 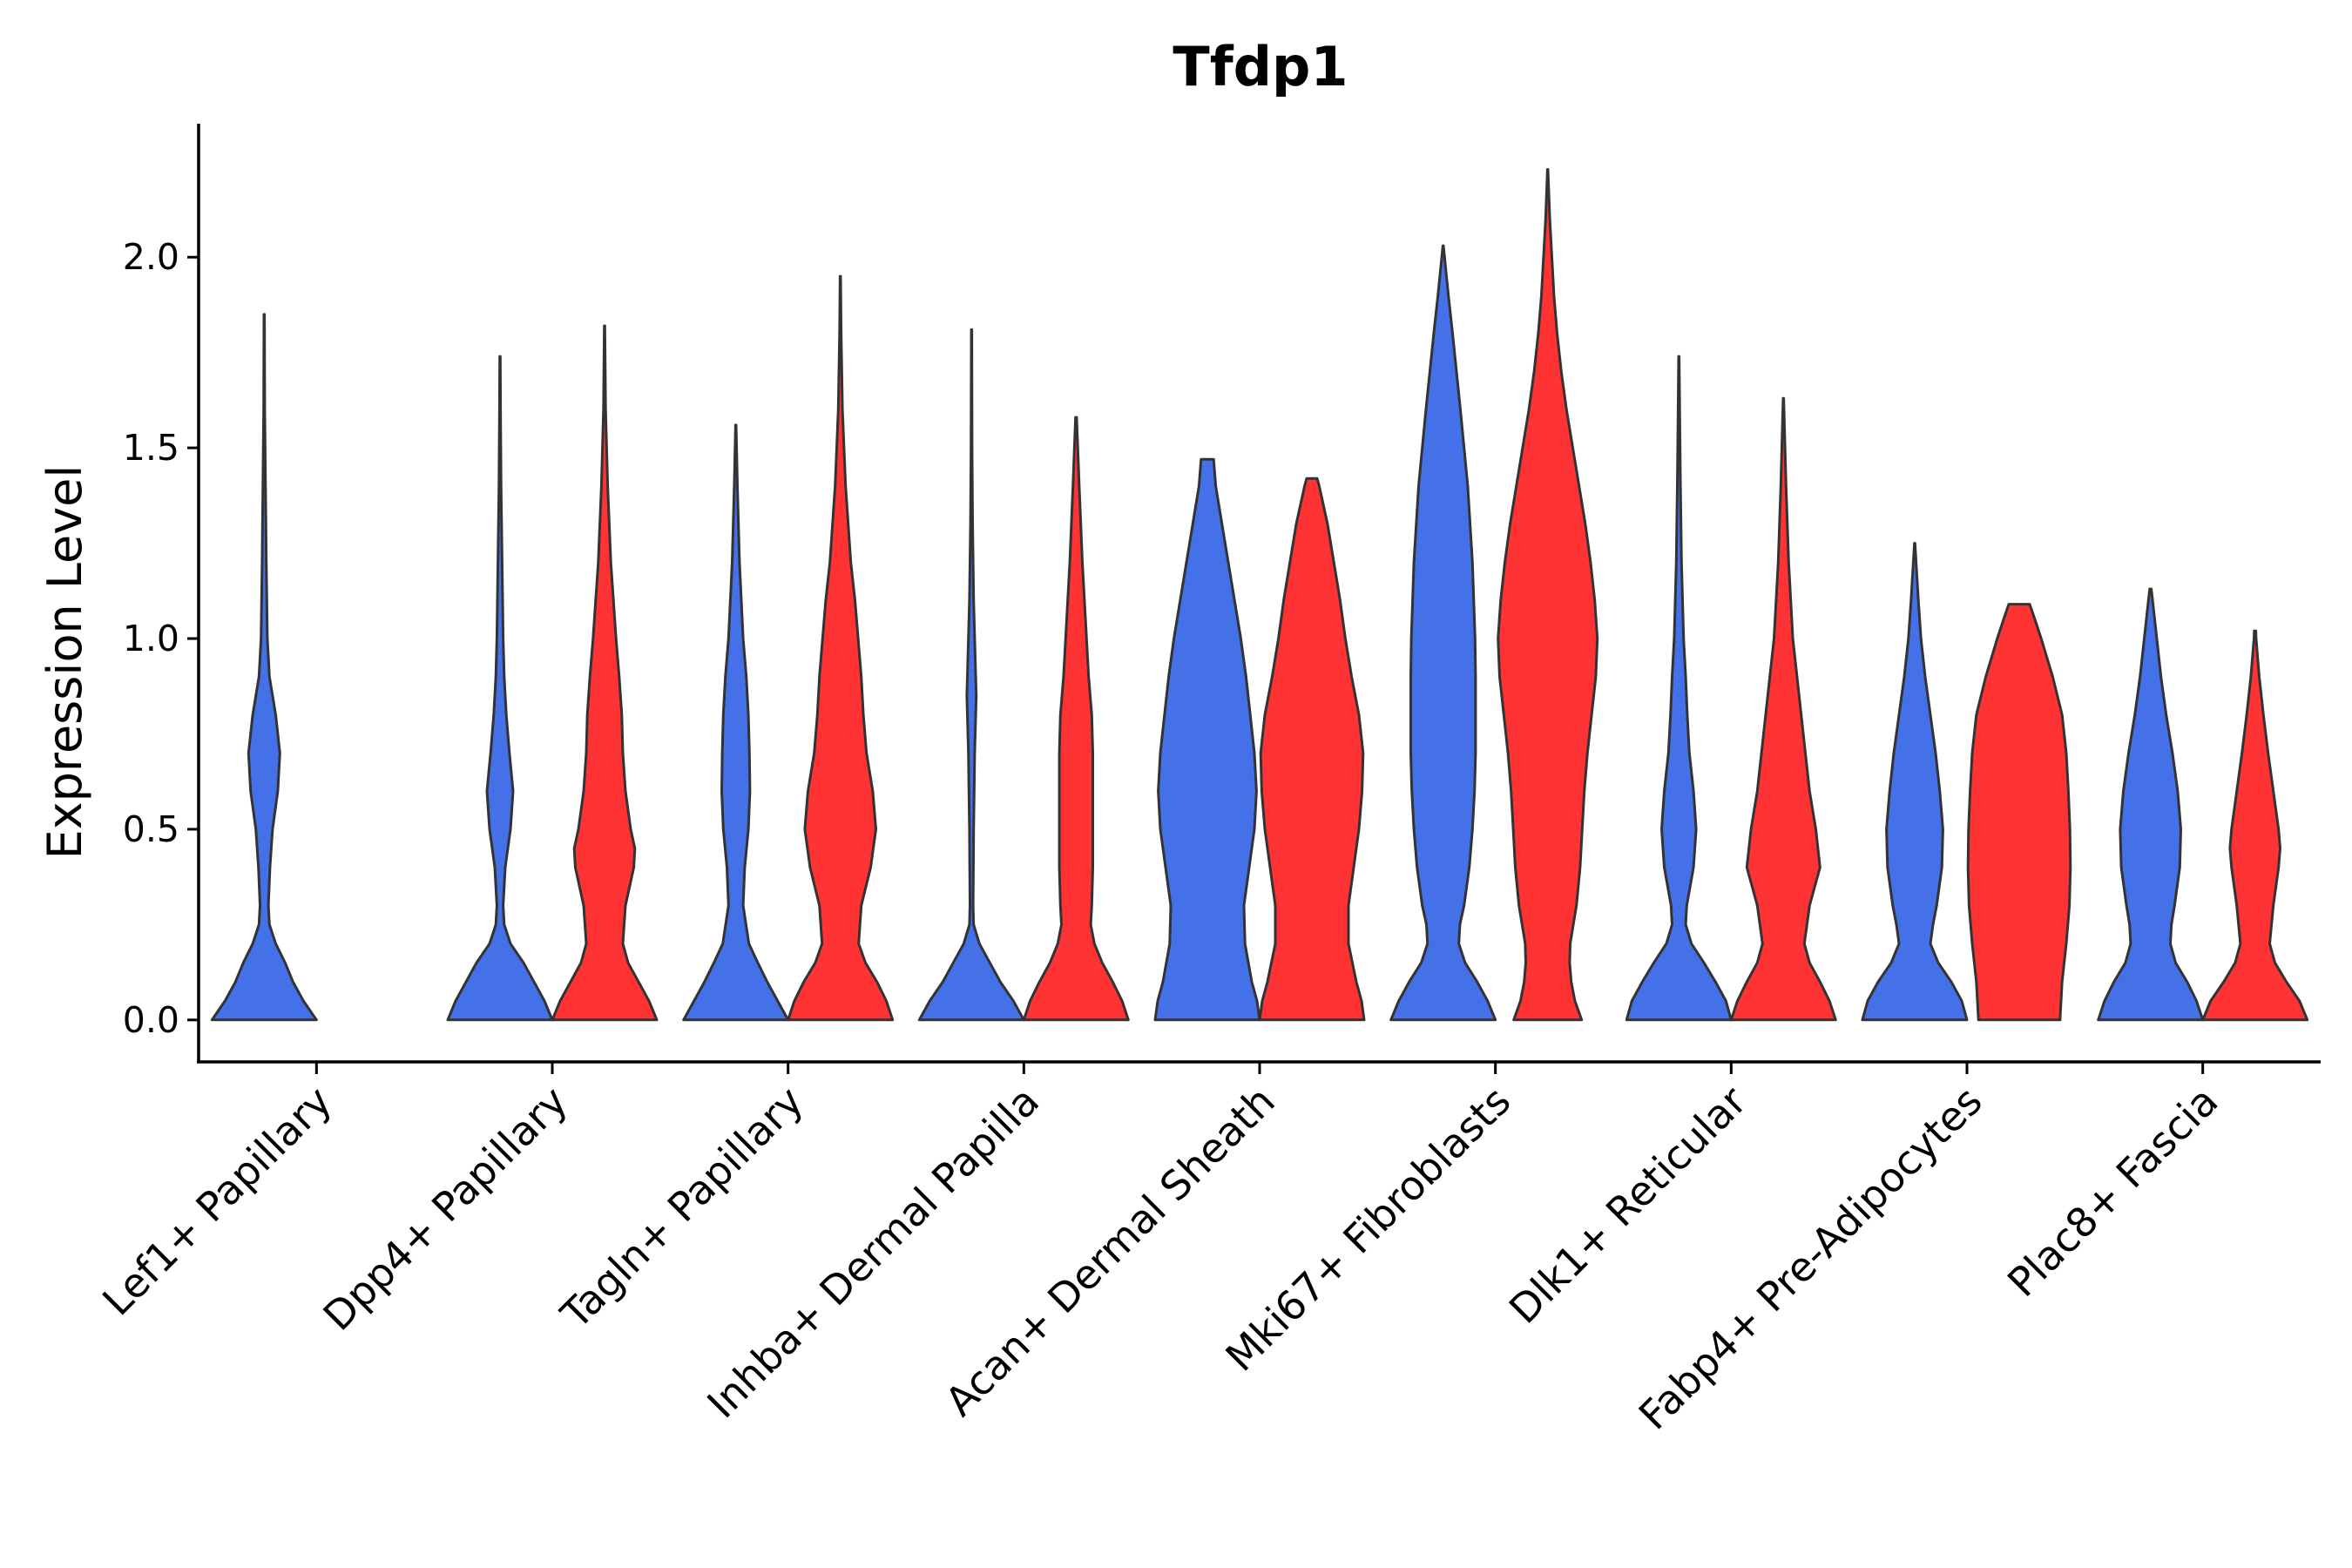 I want to click on y-tick-label: 0.0, so click(x=151, y=1020).